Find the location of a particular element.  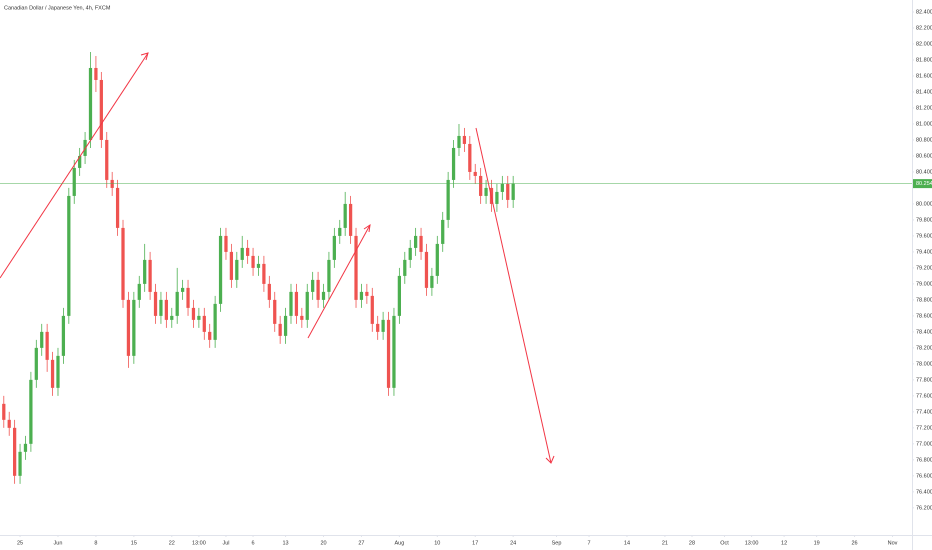

last-price-box is located at coordinates (922, 184).